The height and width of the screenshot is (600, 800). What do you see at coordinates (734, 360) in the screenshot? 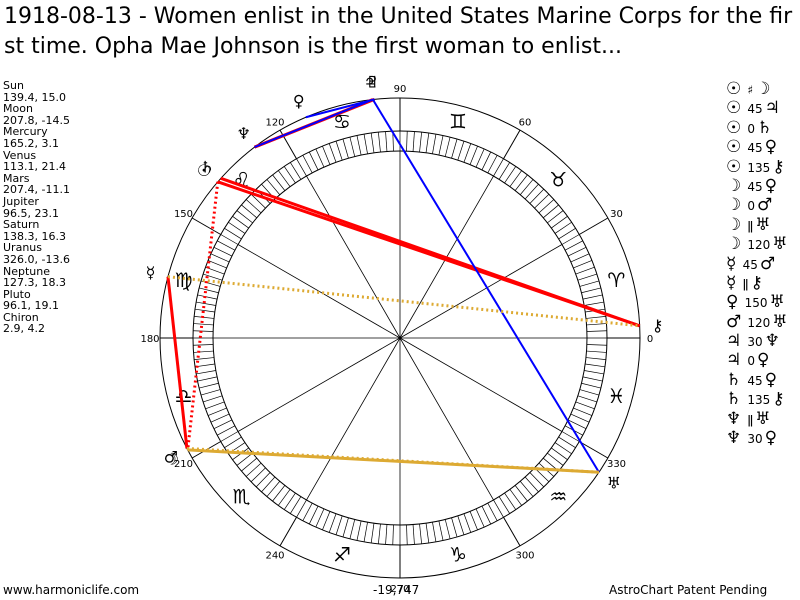
I see `aspect-planet-1: ♃` at bounding box center [734, 360].